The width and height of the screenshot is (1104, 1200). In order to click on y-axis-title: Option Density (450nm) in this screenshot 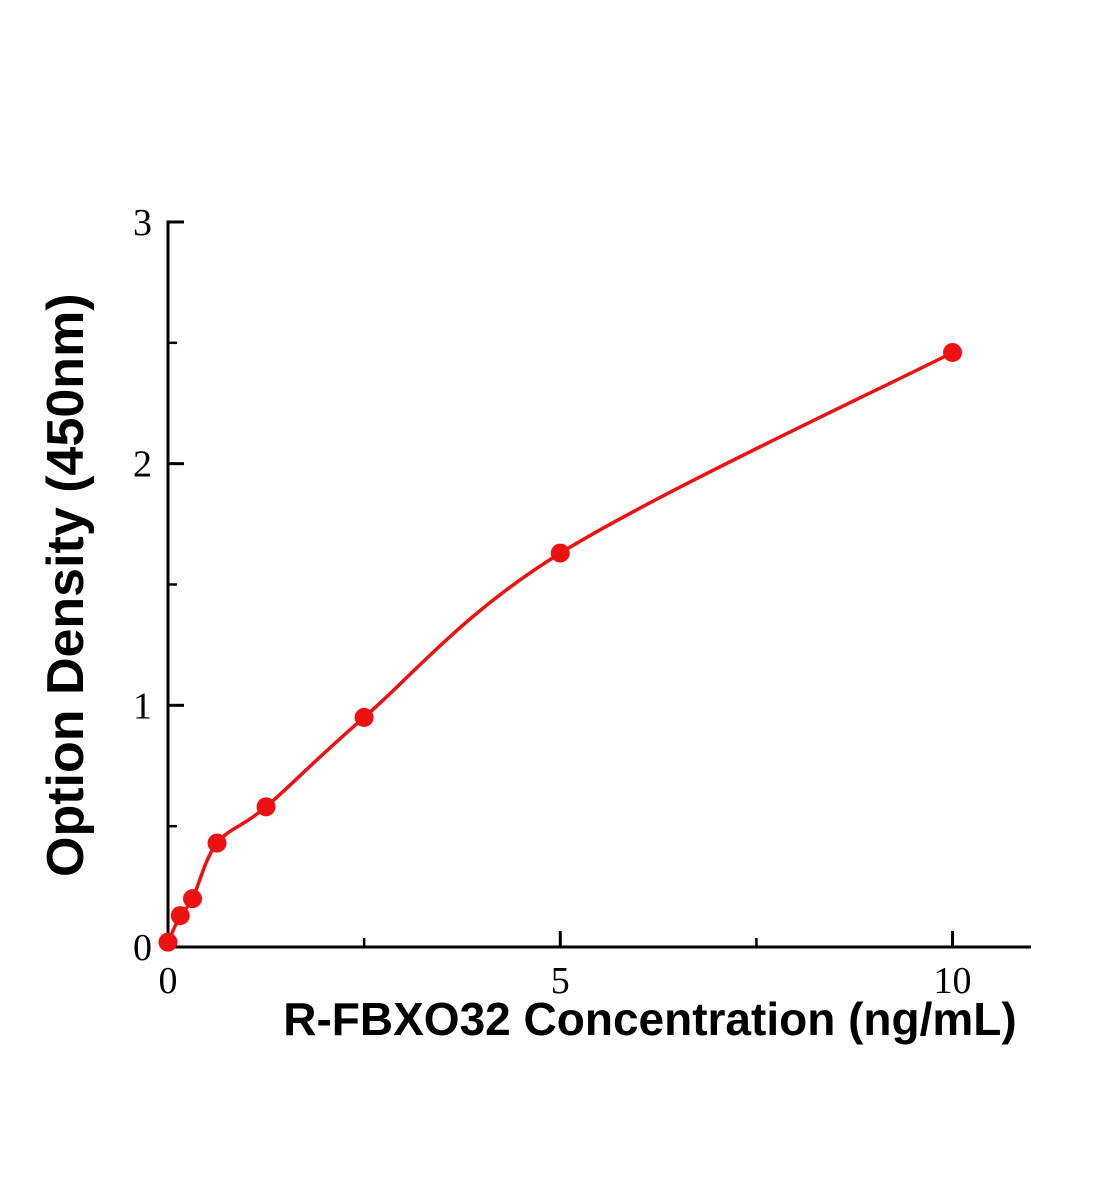, I will do `click(66, 585)`.